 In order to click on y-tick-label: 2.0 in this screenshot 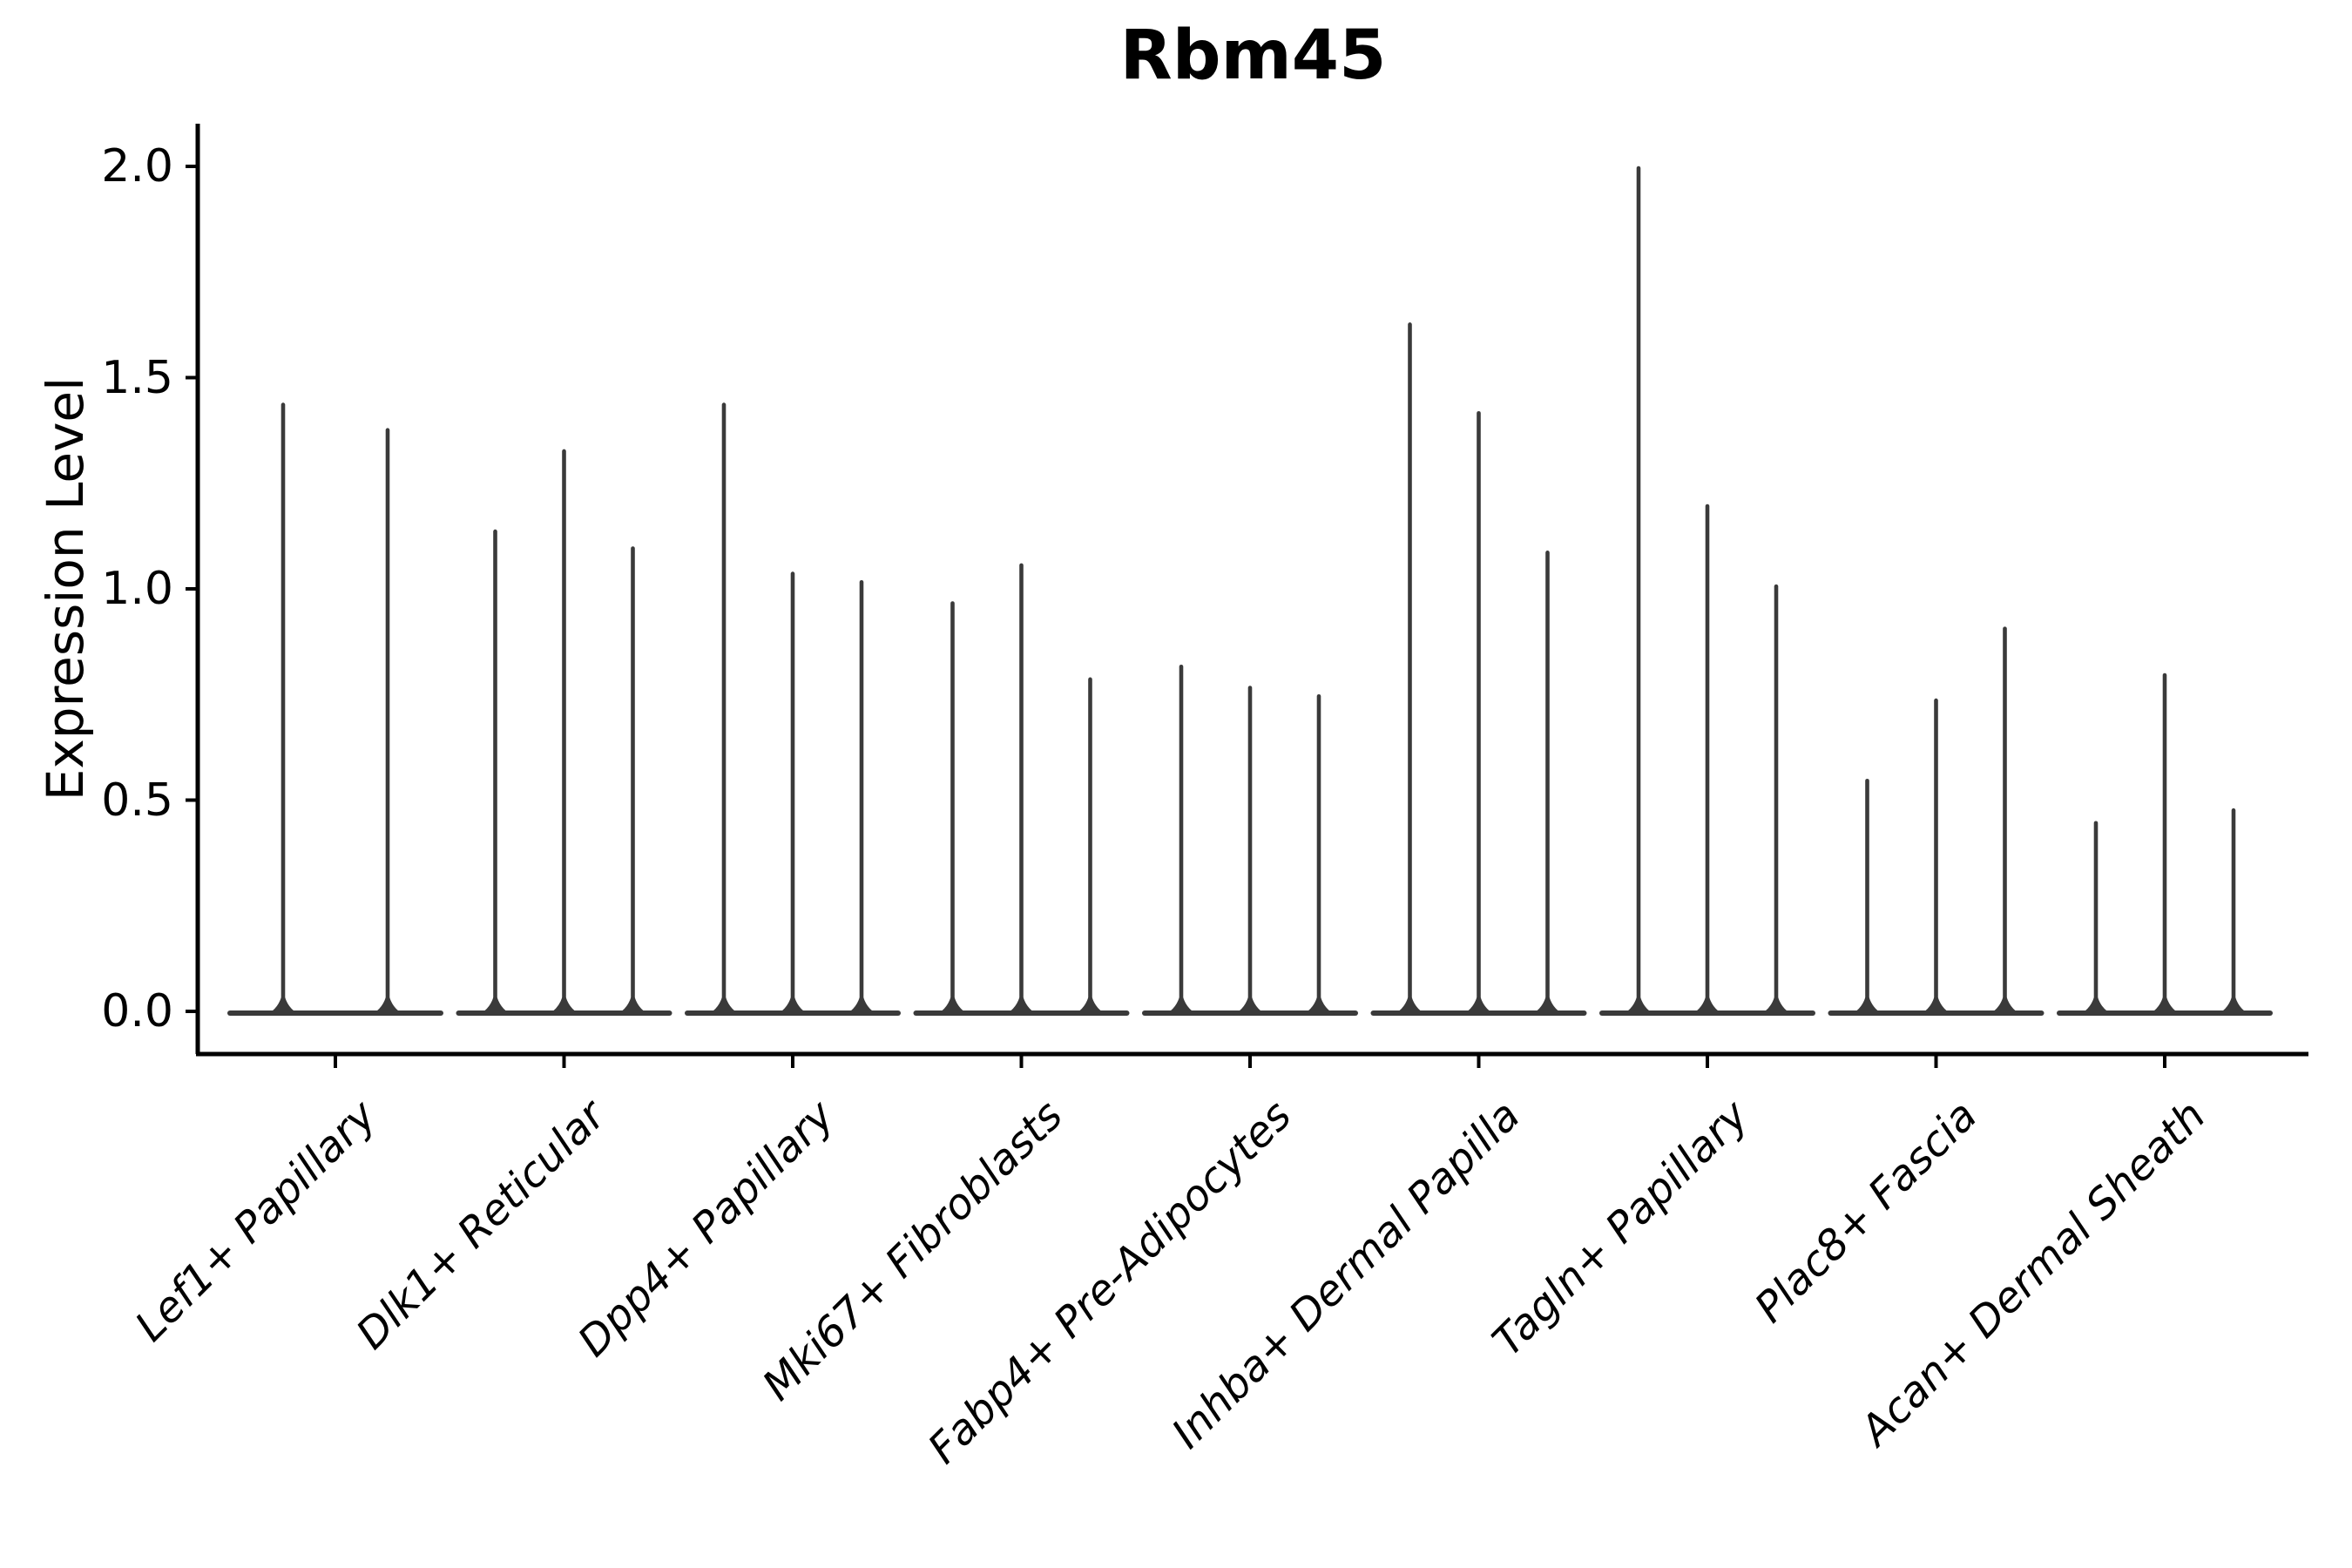, I will do `click(137, 166)`.